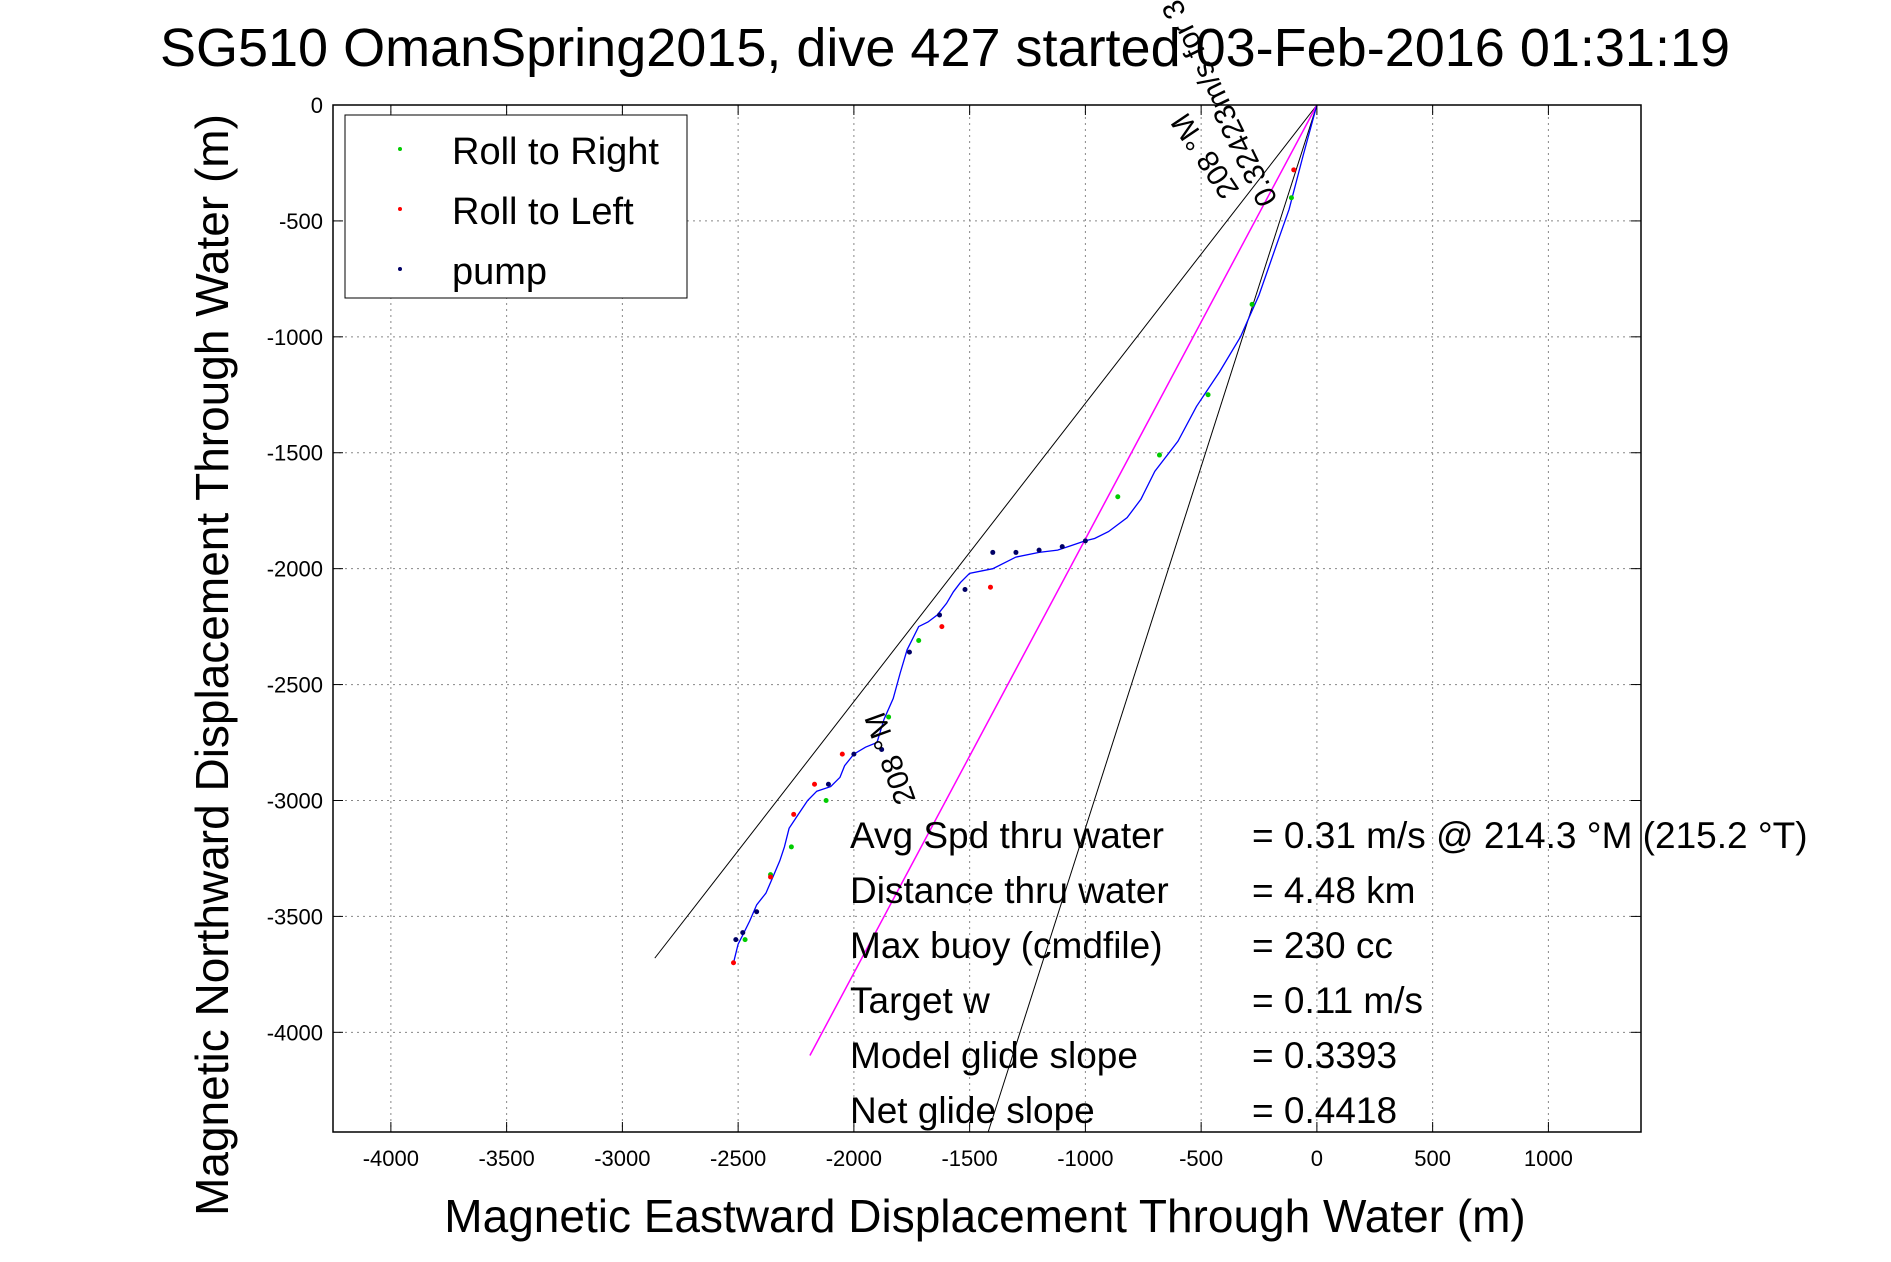 The image size is (1891, 1262). What do you see at coordinates (295, 453) in the screenshot?
I see `y-tick-label: -1500` at bounding box center [295, 453].